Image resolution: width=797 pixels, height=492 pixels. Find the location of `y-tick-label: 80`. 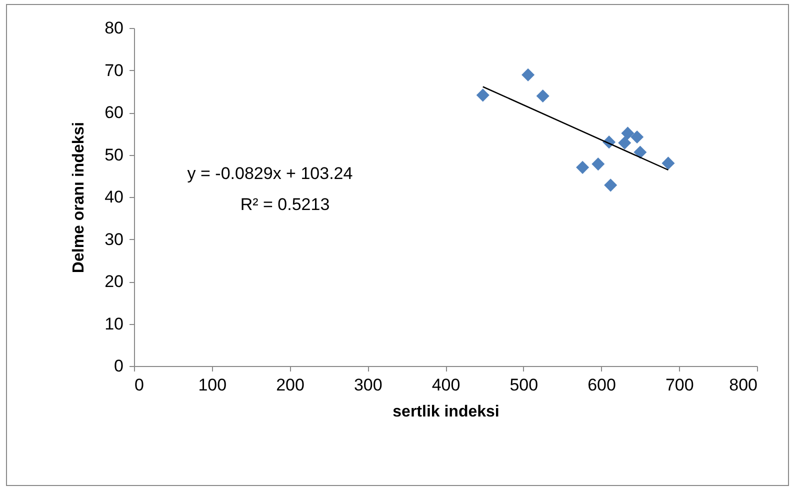

y-tick-label: 80 is located at coordinates (114, 28).